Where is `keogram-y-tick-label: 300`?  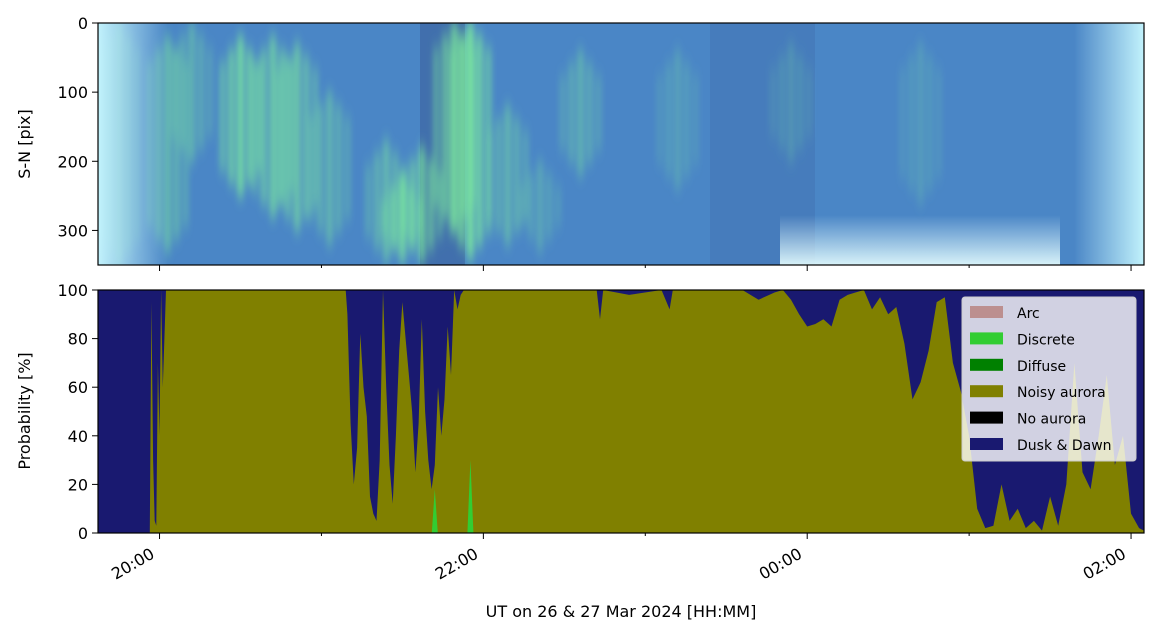 keogram-y-tick-label: 300 is located at coordinates (72, 230).